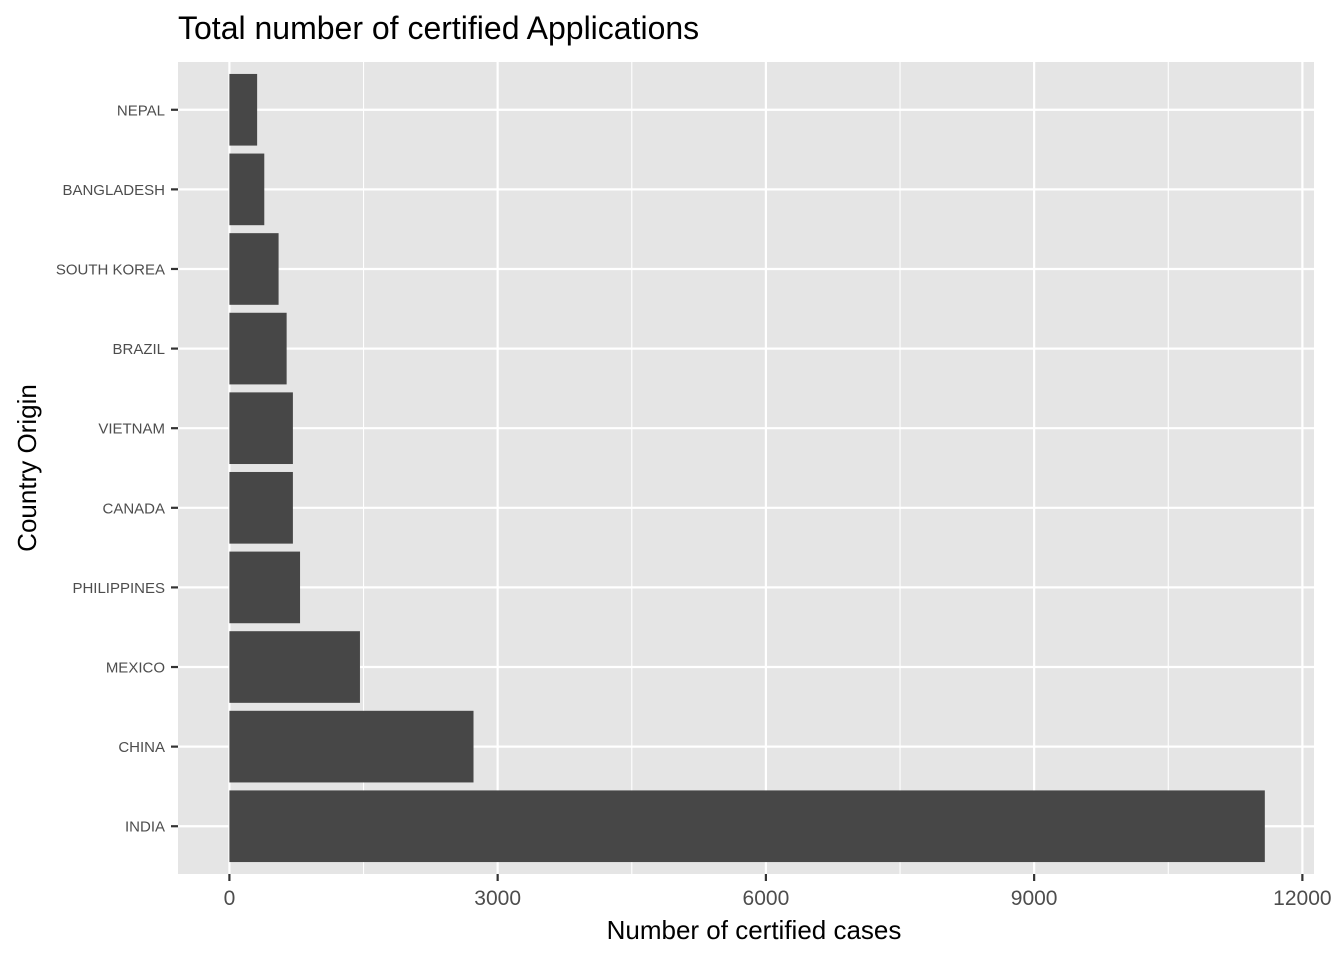  I want to click on x-tick-label: 12000, so click(1302, 898).